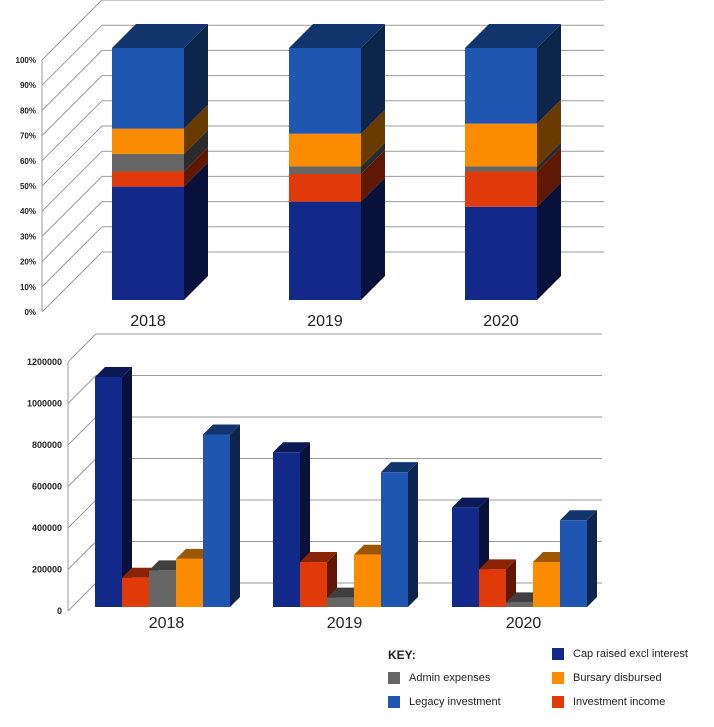  Describe the element at coordinates (28, 186) in the screenshot. I see `y-tick-label-1-5: 50%` at that location.